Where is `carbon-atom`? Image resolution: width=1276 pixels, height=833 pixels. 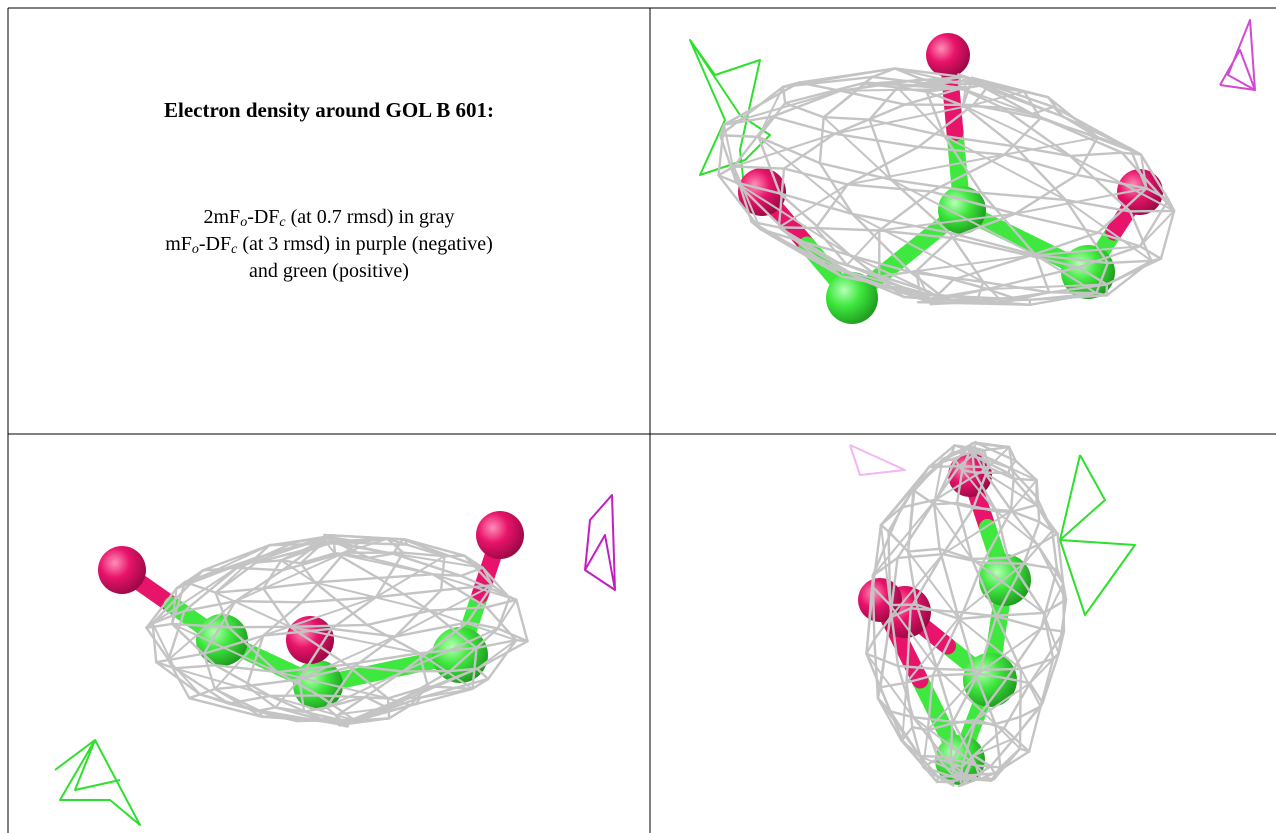
carbon-atom is located at coordinates (990, 680).